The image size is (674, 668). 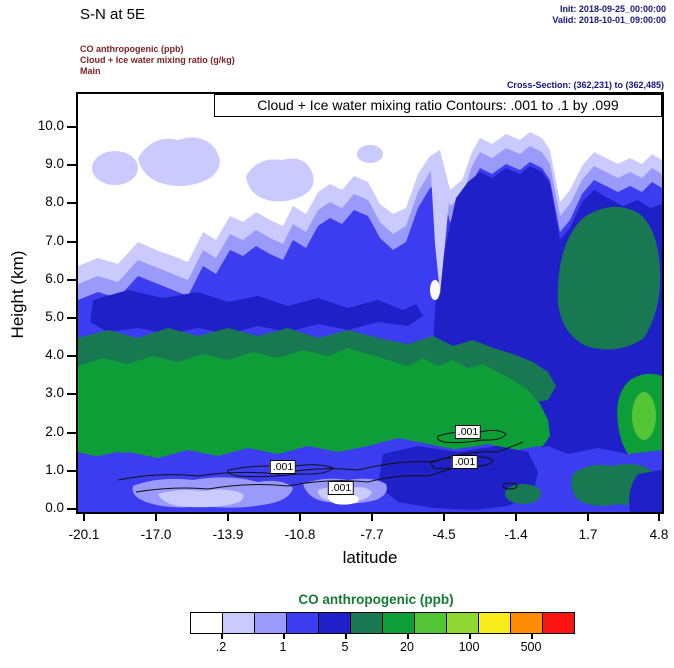 I want to click on y-tick-label: 3.0, so click(x=54, y=392).